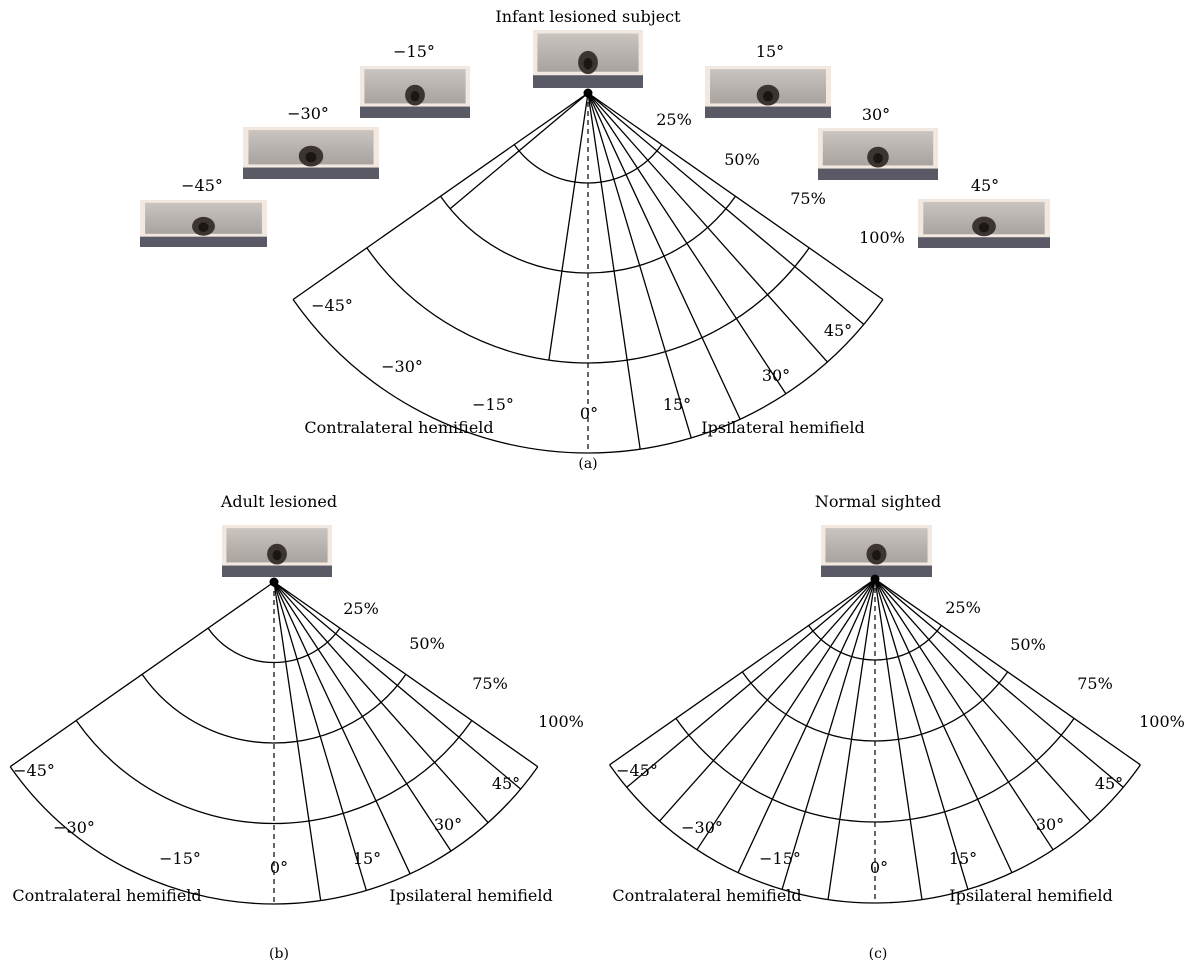 This screenshot has height=976, width=1189. Describe the element at coordinates (1050, 824) in the screenshot. I see `panel-c-angle-label-30: 30°` at that location.